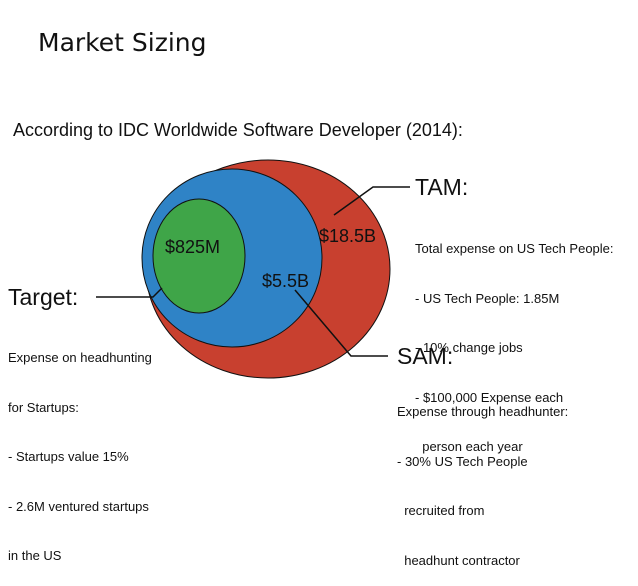 This screenshot has height=586, width=638. Describe the element at coordinates (441, 510) in the screenshot. I see `sam-line: recruited from` at that location.